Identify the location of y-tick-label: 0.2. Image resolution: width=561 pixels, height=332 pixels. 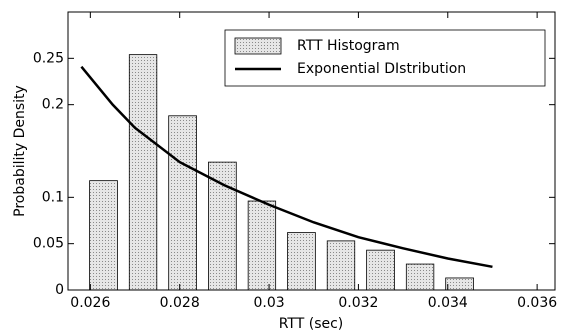
(53, 105).